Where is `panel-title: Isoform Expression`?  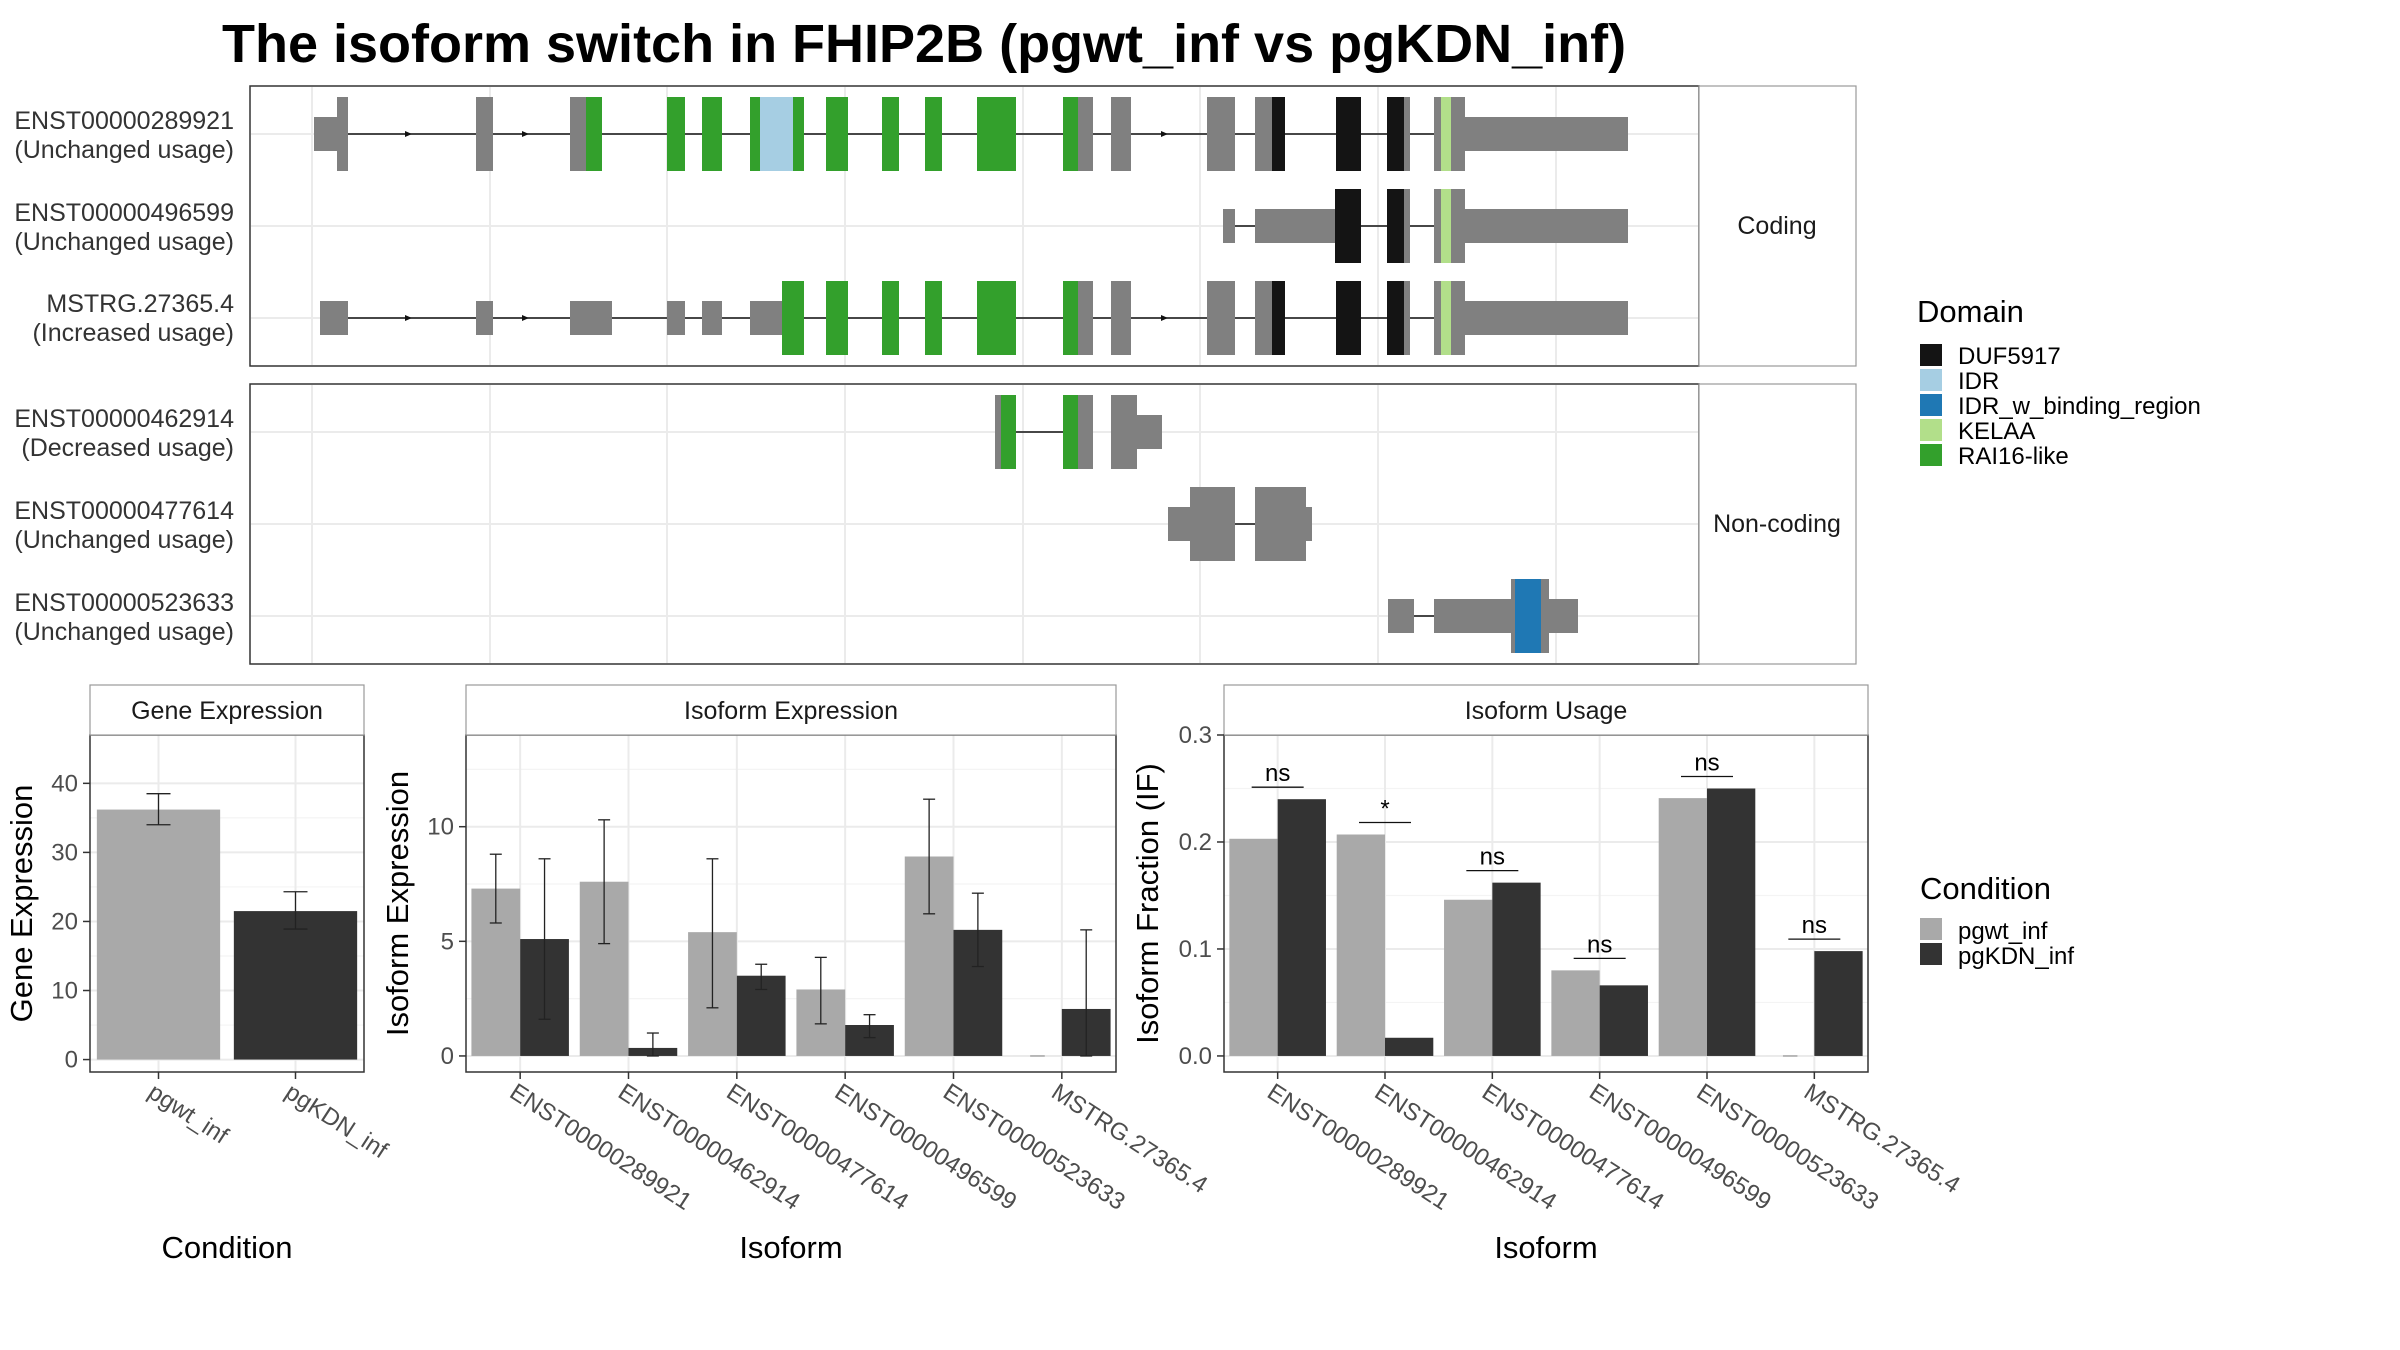 panel-title: Isoform Expression is located at coordinates (791, 711).